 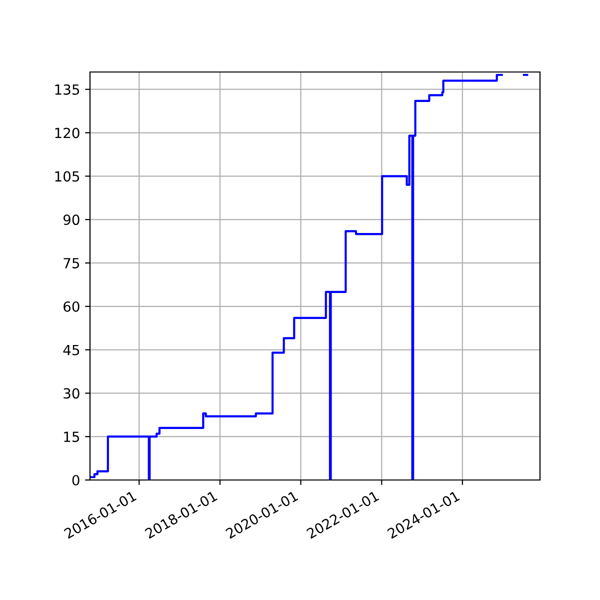 What do you see at coordinates (72, 263) in the screenshot?
I see `y-tick-label: 75` at bounding box center [72, 263].